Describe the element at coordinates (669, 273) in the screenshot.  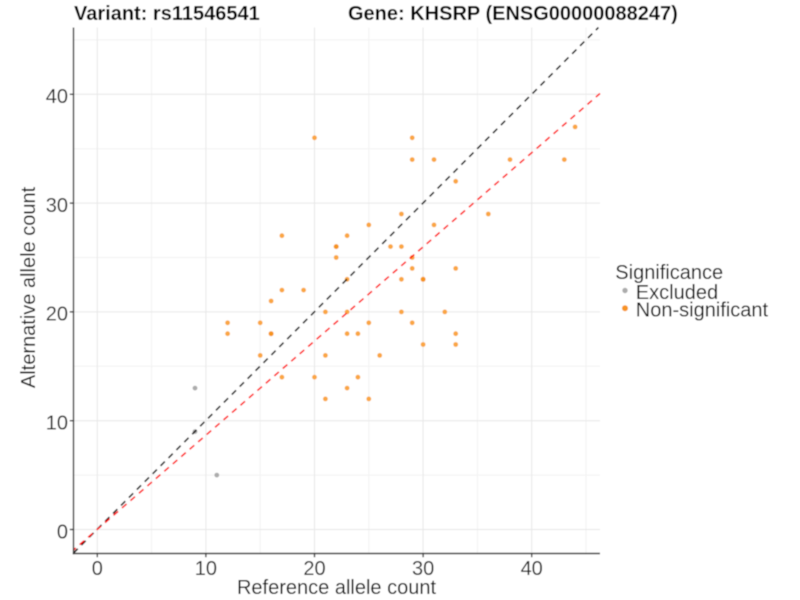
I see `svg-text: Significance` at that location.